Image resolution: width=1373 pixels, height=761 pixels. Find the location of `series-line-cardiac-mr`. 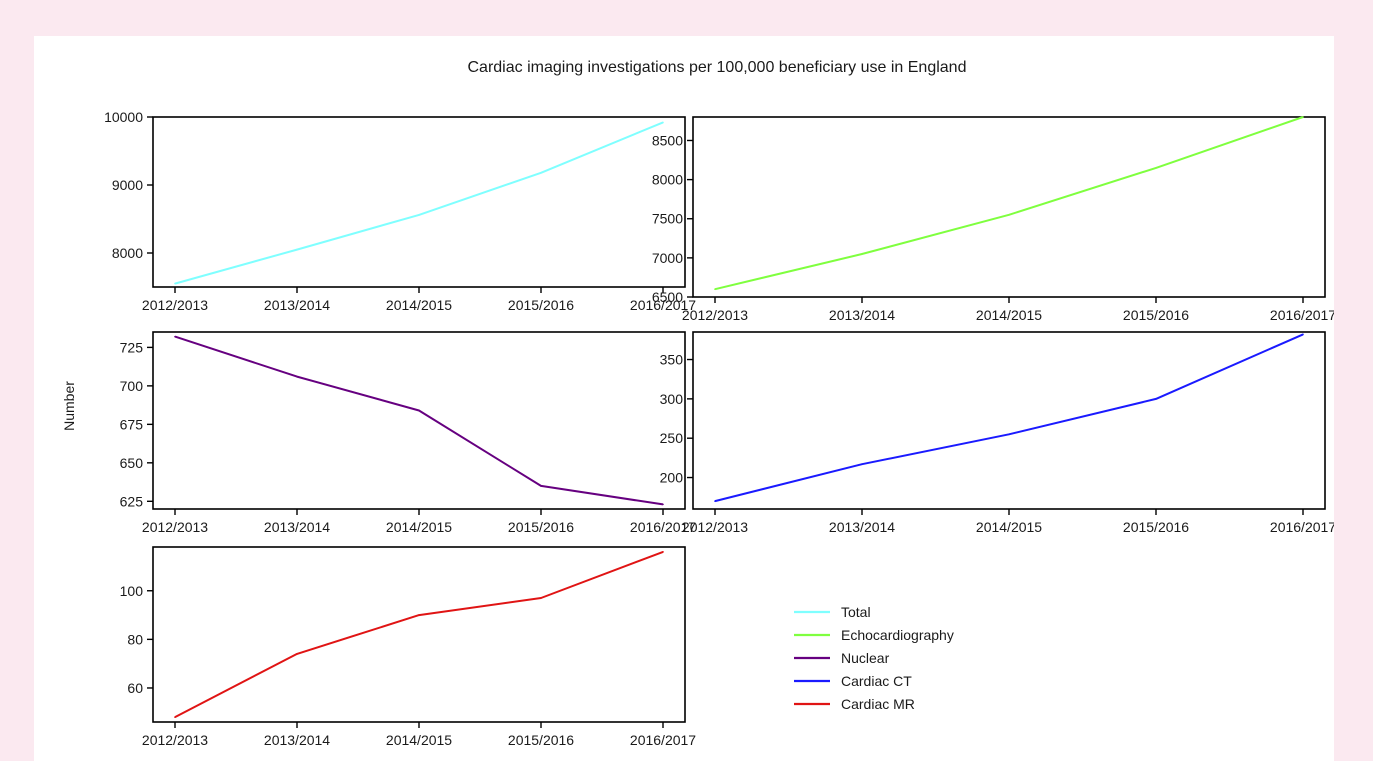

series-line-cardiac-mr is located at coordinates (419, 634).